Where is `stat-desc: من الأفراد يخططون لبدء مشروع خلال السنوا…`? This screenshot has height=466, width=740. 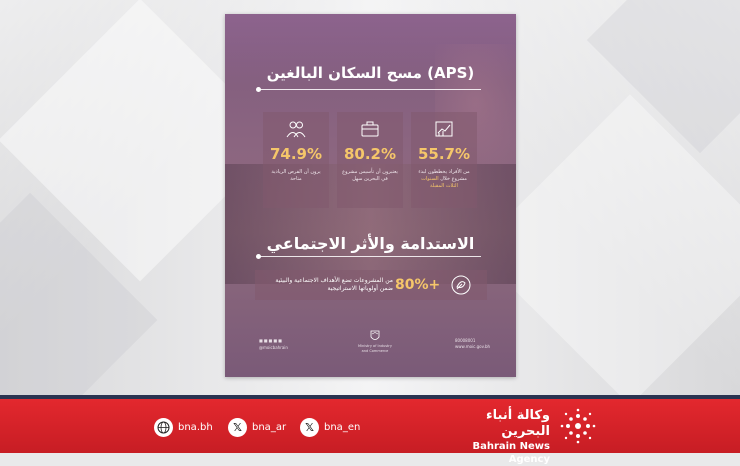
stat-desc: من الأفراد يخططون لبدء مشروع خلال السنوا… is located at coordinates (444, 179).